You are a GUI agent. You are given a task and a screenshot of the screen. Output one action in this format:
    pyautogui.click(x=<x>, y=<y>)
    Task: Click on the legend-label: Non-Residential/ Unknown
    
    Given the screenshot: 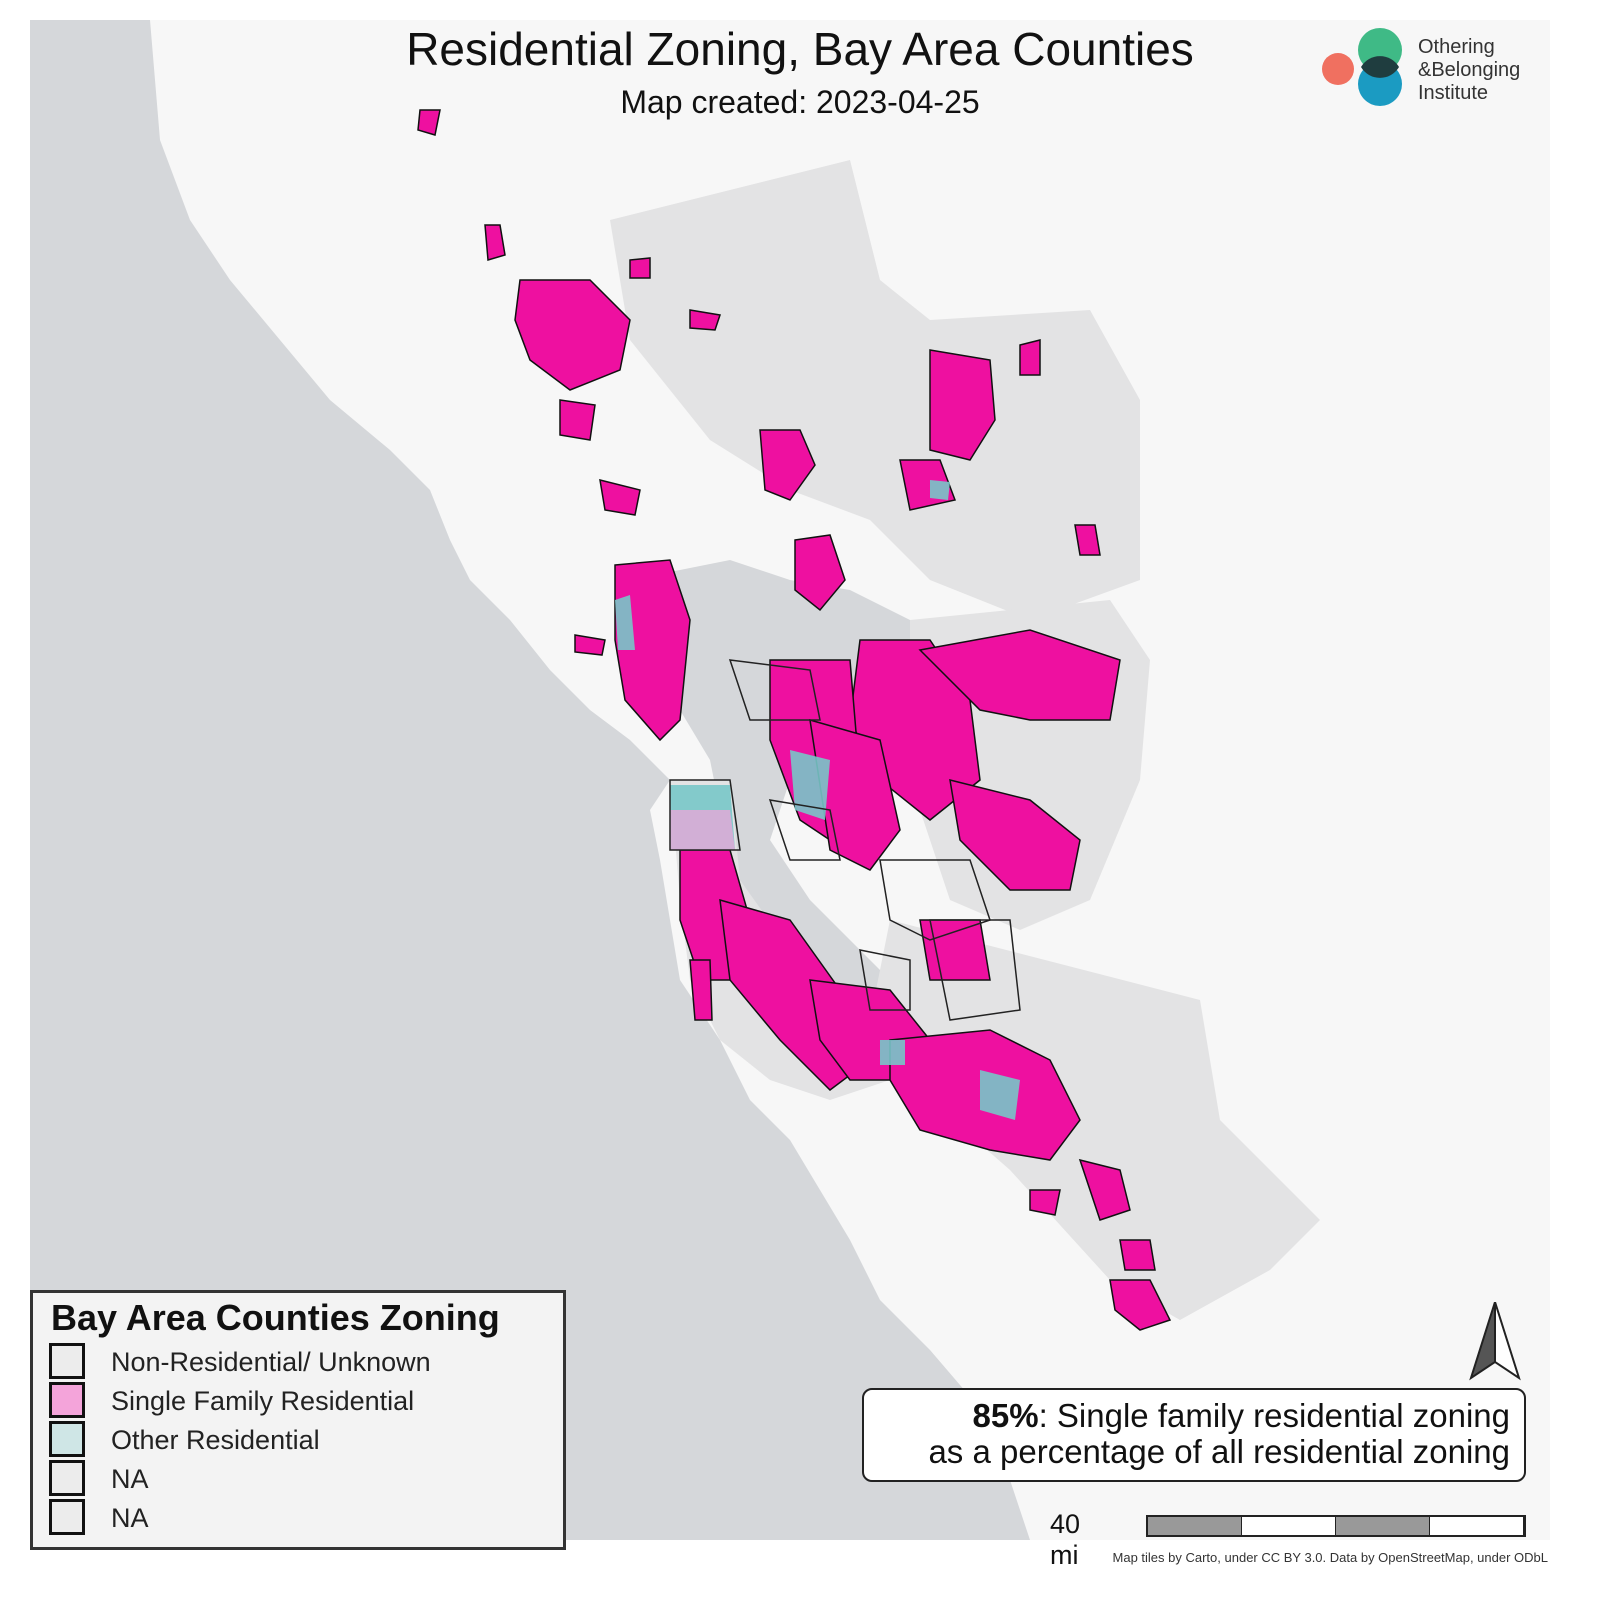 What is the action you would take?
    pyautogui.click(x=271, y=1362)
    